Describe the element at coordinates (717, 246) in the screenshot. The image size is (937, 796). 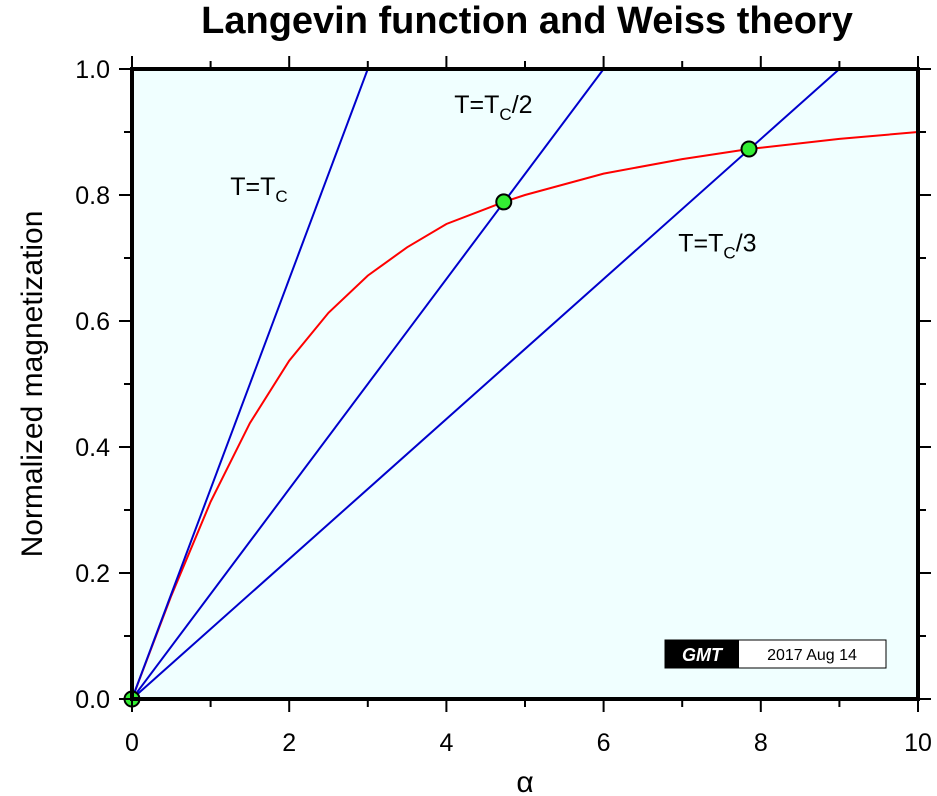
I see `line-label: T=TC/3` at that location.